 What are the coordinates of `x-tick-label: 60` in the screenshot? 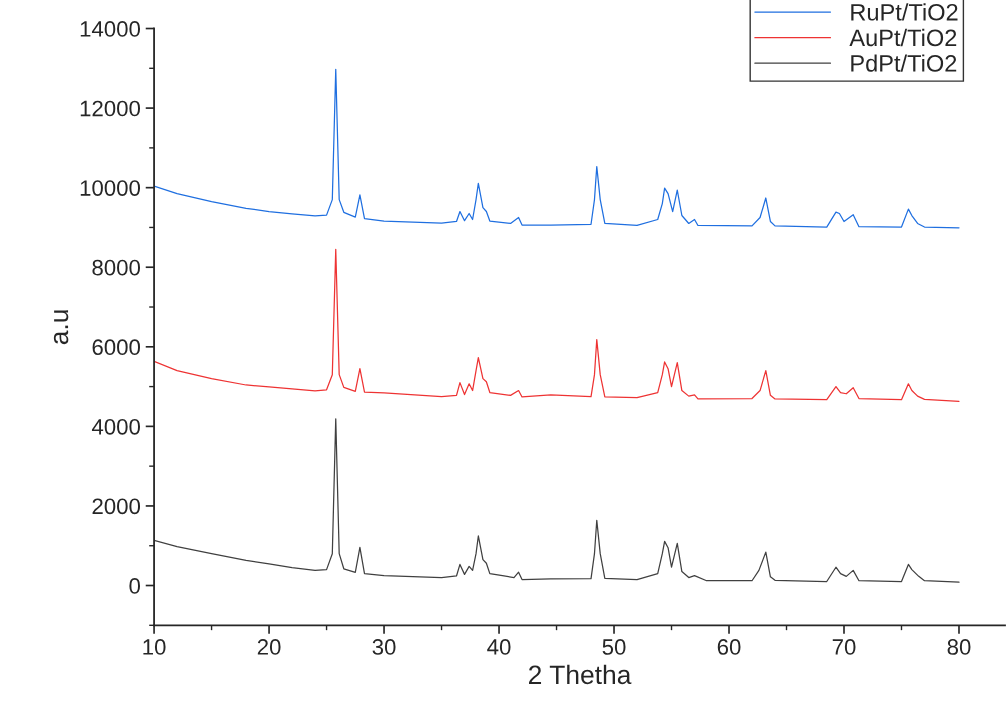 It's located at (729, 647).